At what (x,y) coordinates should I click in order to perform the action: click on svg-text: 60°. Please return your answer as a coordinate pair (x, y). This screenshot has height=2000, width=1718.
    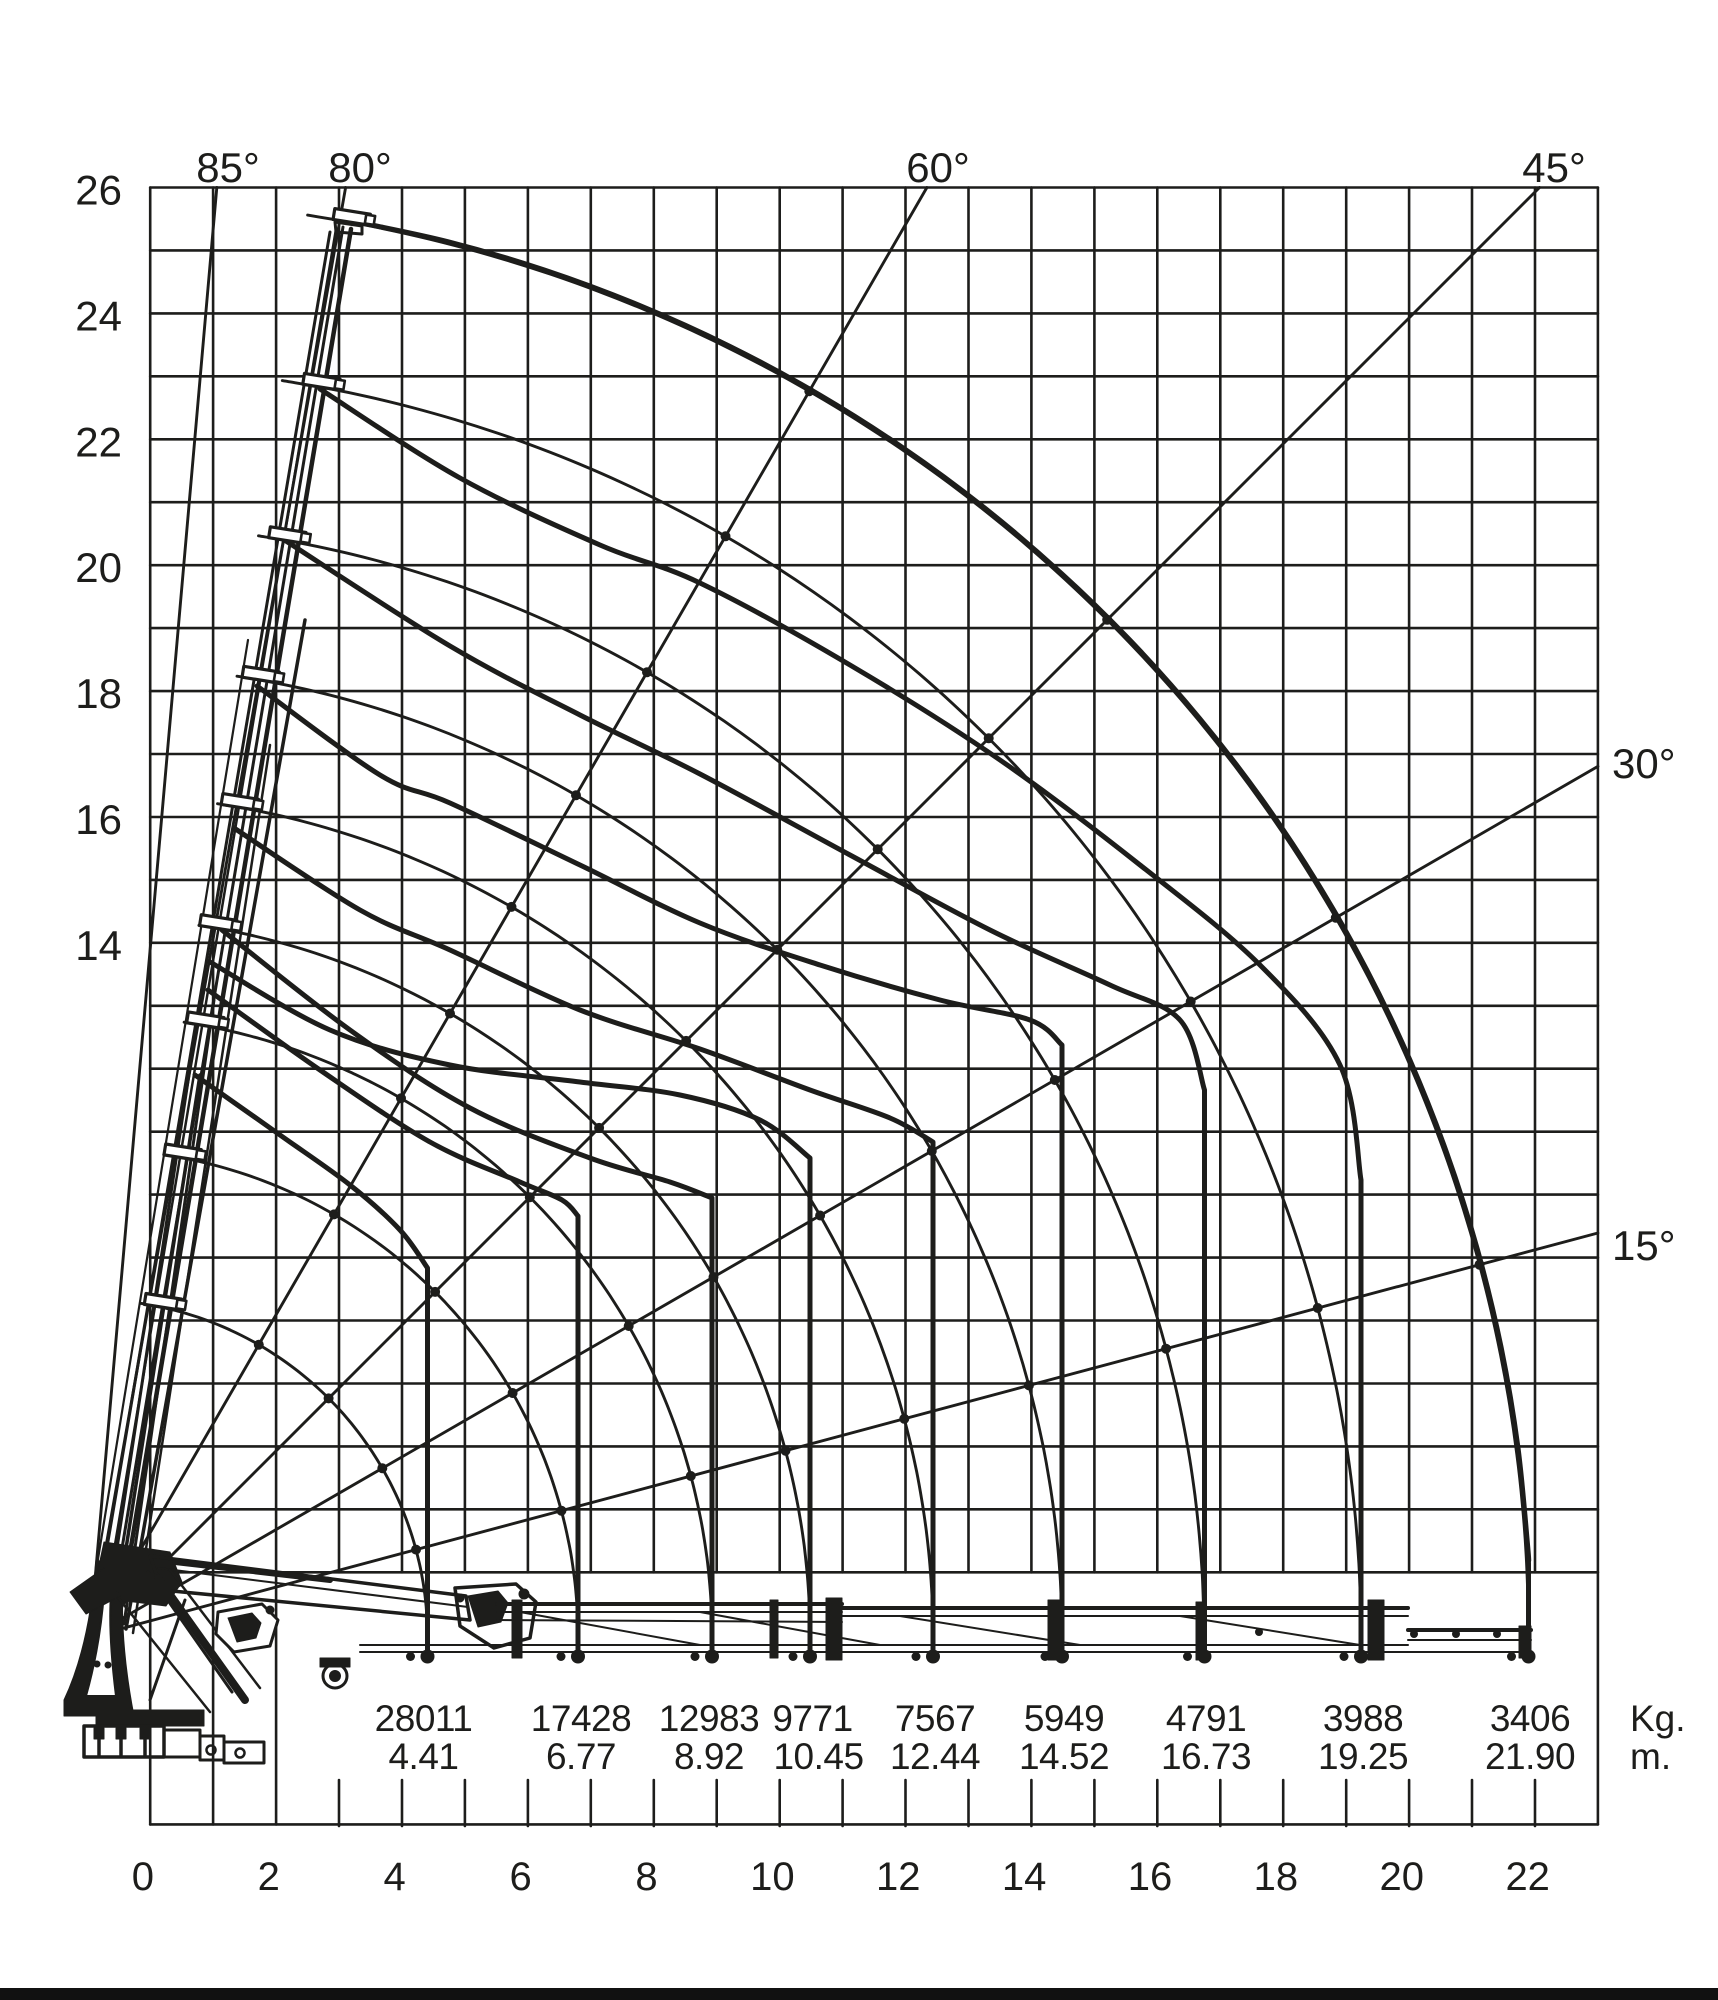
    Looking at the image, I should click on (938, 167).